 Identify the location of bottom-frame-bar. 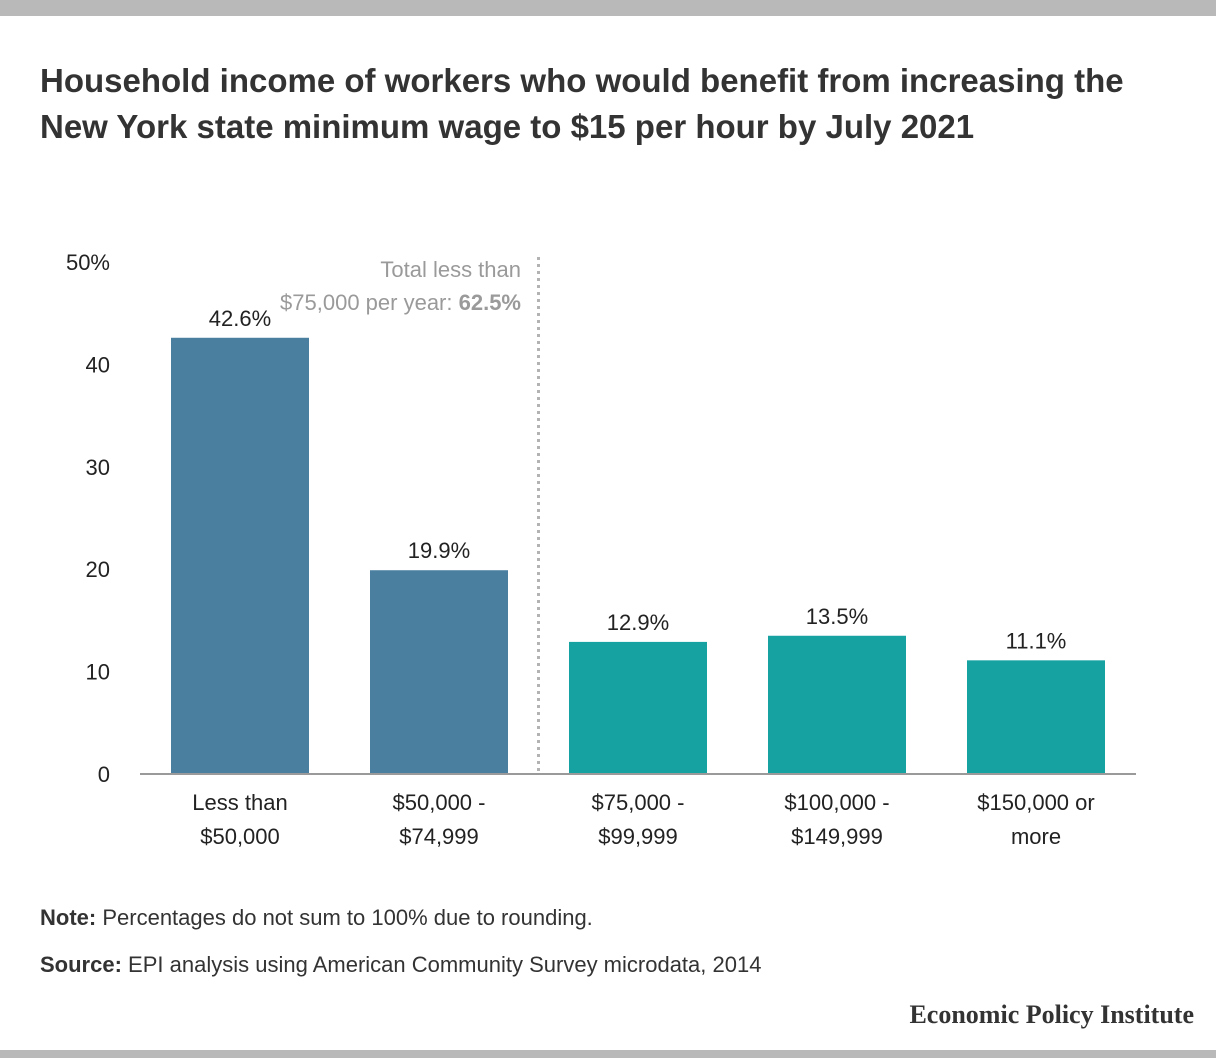
(608, 1054).